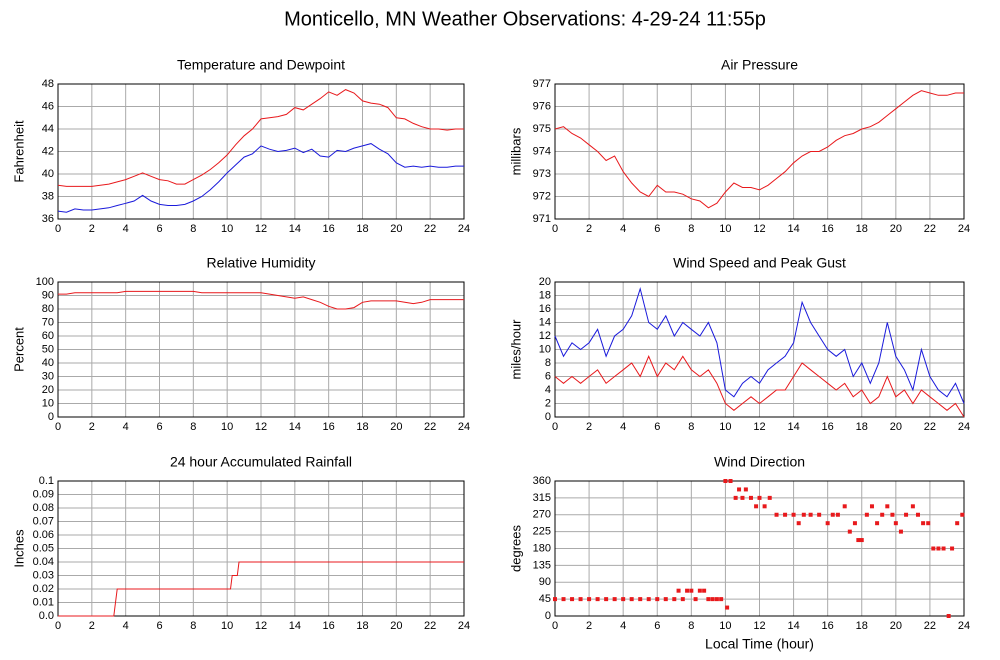 The width and height of the screenshot is (1000, 660). Describe the element at coordinates (48, 403) in the screenshot. I see `y-tick-label: 10` at that location.